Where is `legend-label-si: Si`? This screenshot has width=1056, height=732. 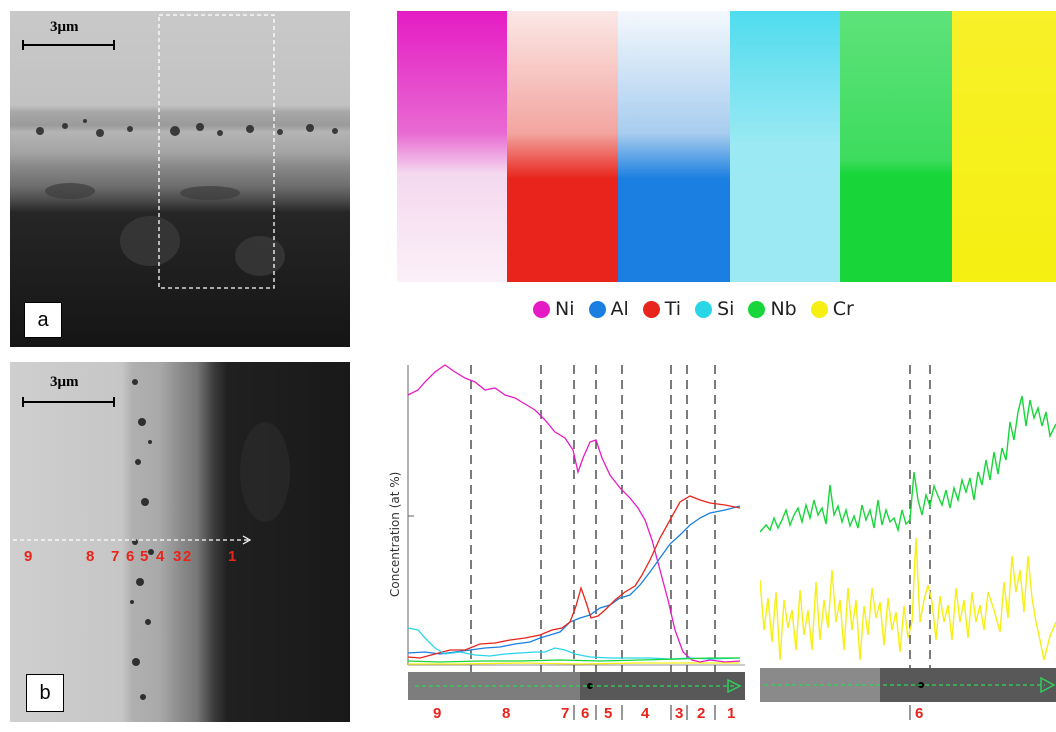 legend-label-si: Si is located at coordinates (726, 309).